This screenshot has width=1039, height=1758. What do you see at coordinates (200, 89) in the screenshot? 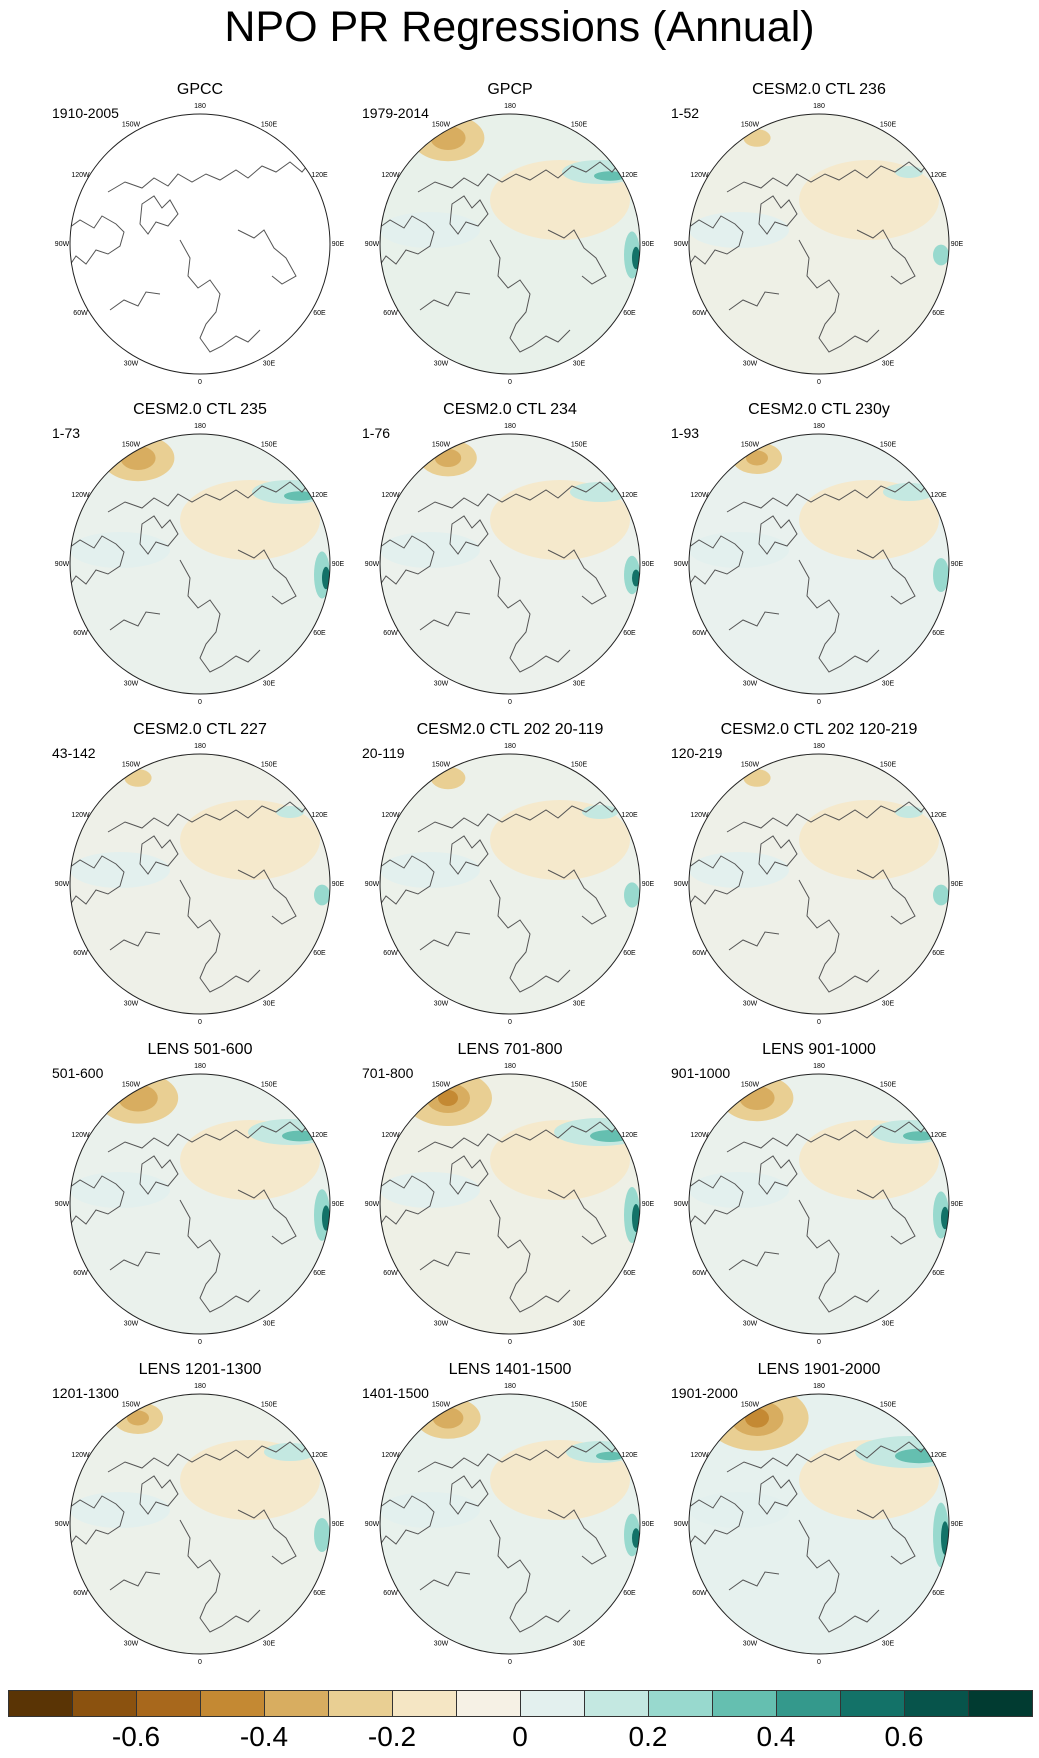
I see `panel-title: GPCC` at bounding box center [200, 89].